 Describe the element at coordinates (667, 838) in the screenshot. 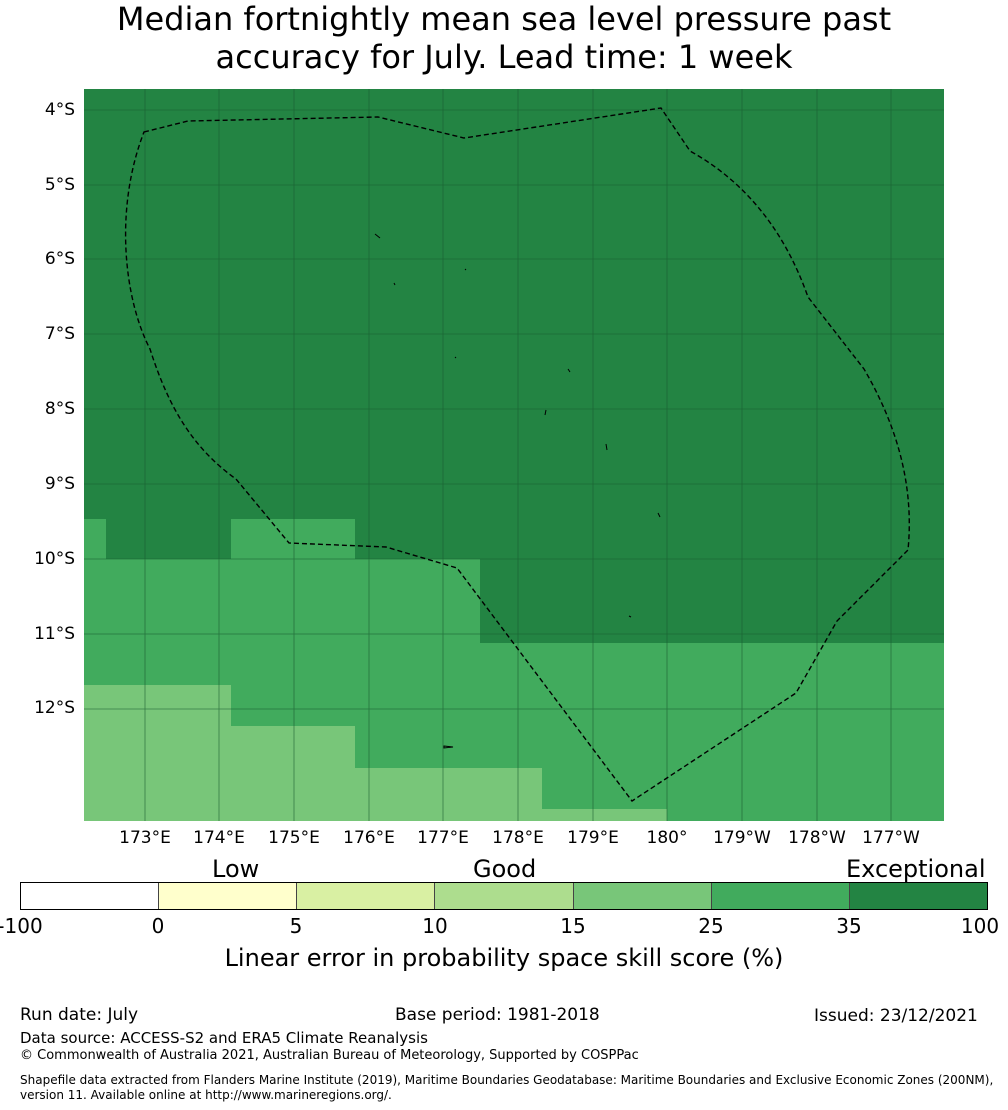

I see `lon-label-180: 180°` at that location.